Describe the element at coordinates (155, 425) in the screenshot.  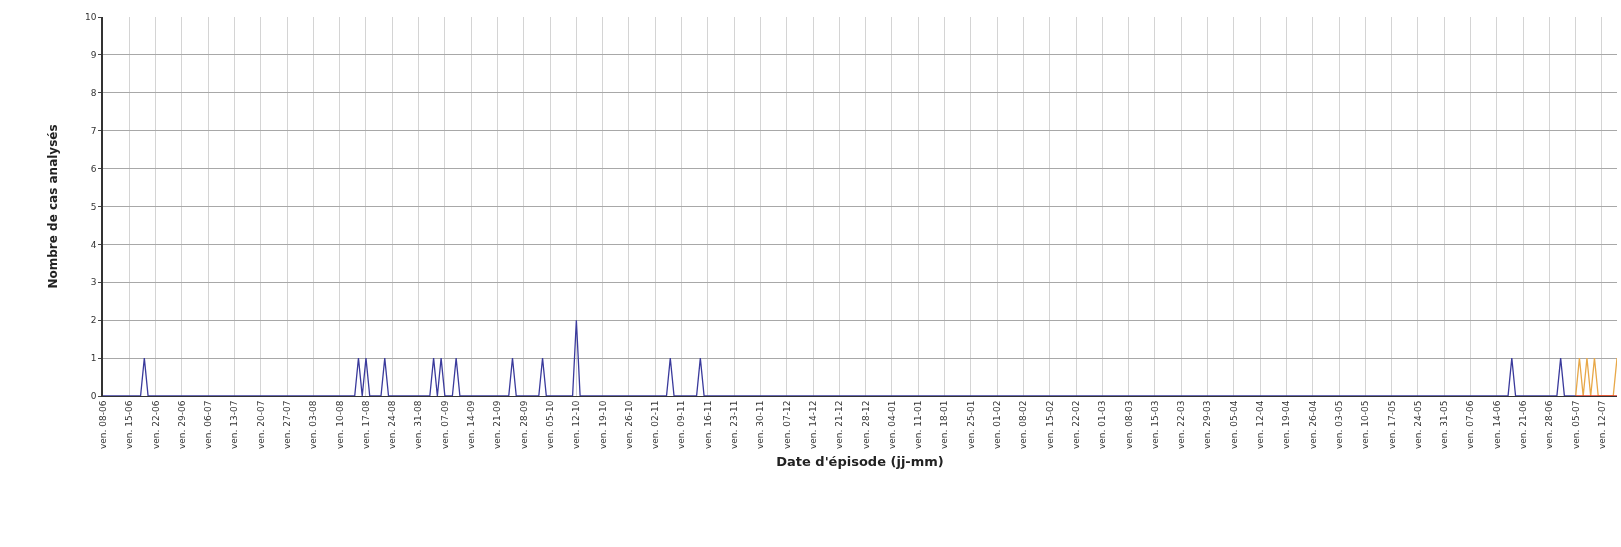
I see `x-tick-label: ven. 22-06` at that location.